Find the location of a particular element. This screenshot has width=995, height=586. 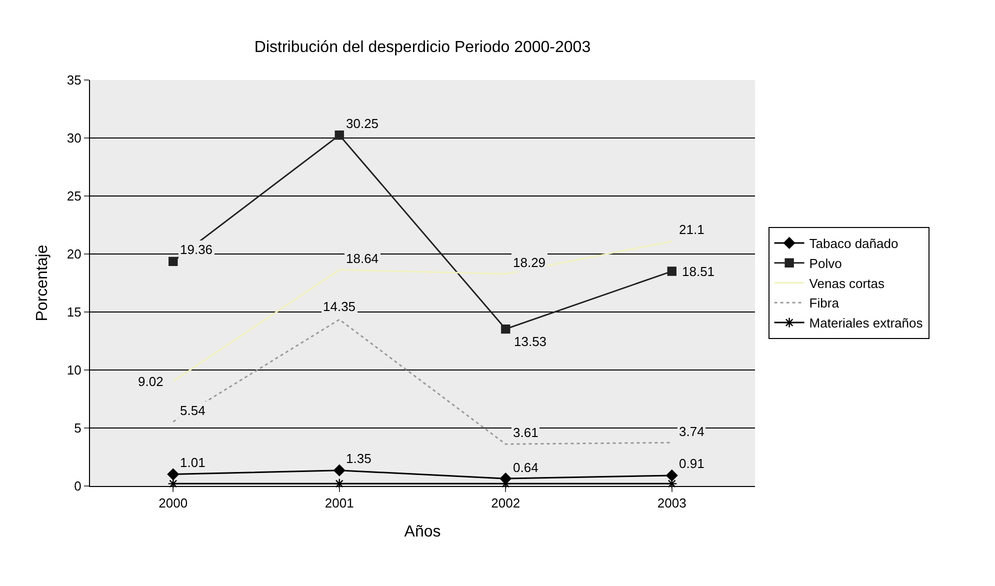

data-label: 0.91 is located at coordinates (691, 463).